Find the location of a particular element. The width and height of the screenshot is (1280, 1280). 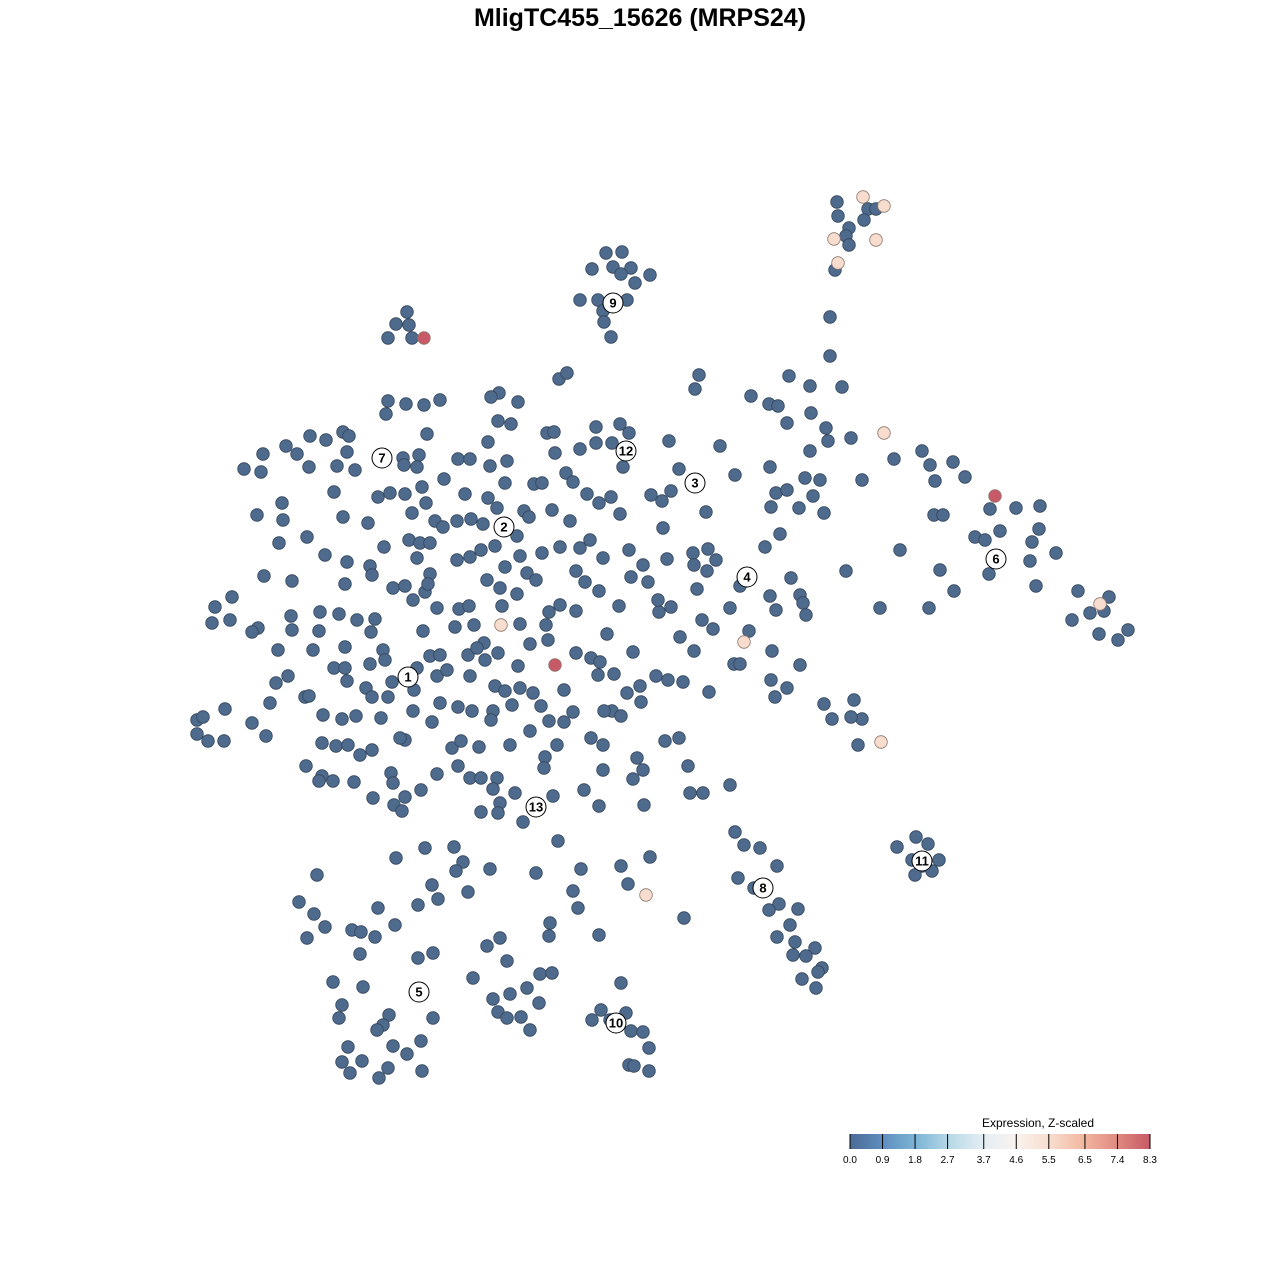

legend-title: Expression, Z-scaled is located at coordinates (1038, 1123).